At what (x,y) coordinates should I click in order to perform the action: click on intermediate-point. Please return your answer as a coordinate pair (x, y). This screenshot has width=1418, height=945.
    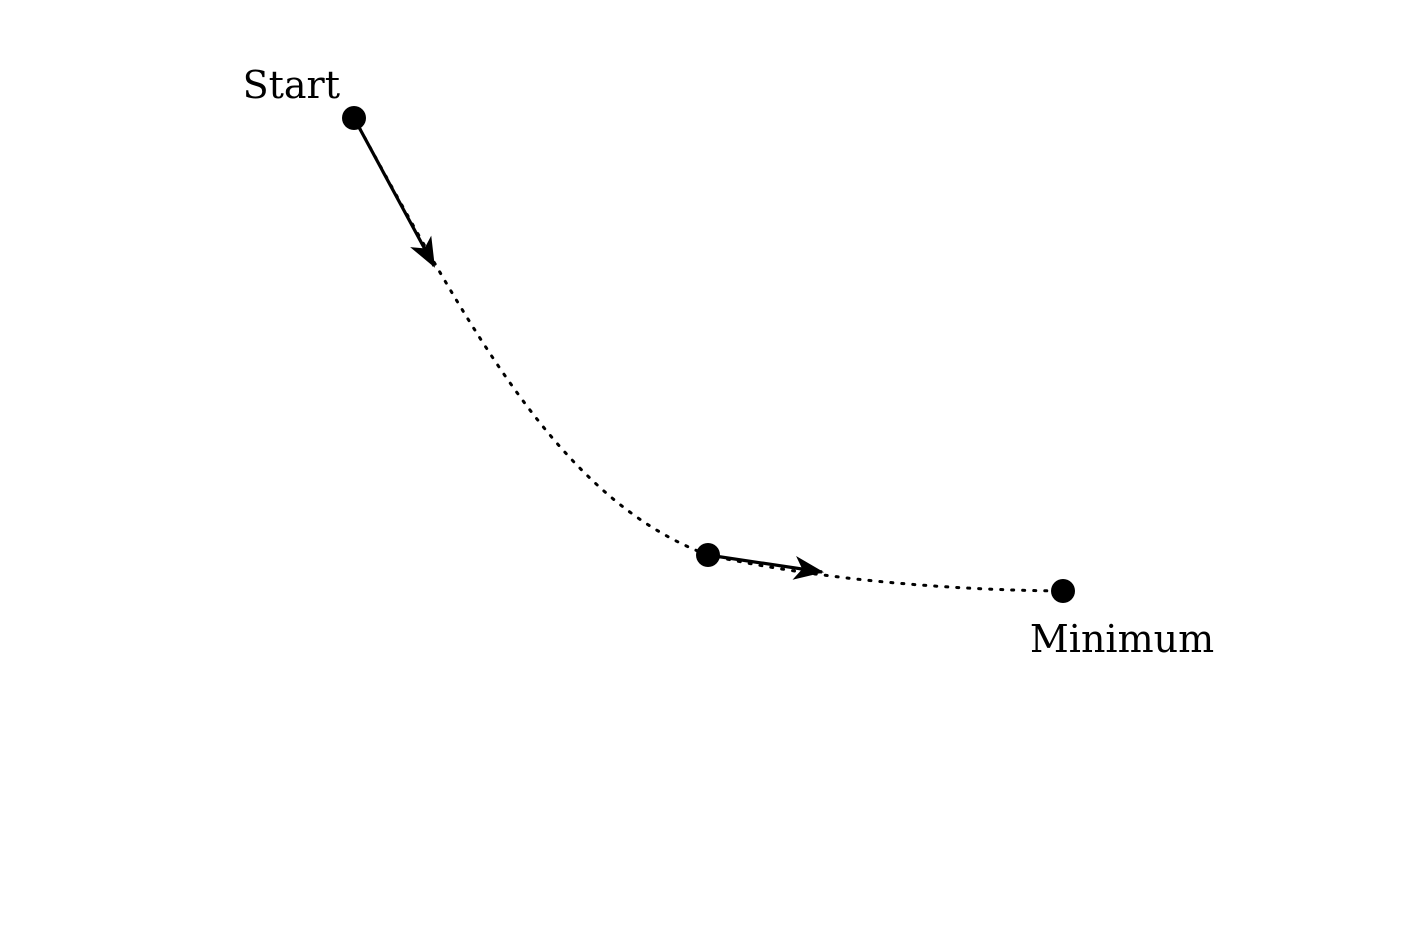
    Looking at the image, I should click on (708, 555).